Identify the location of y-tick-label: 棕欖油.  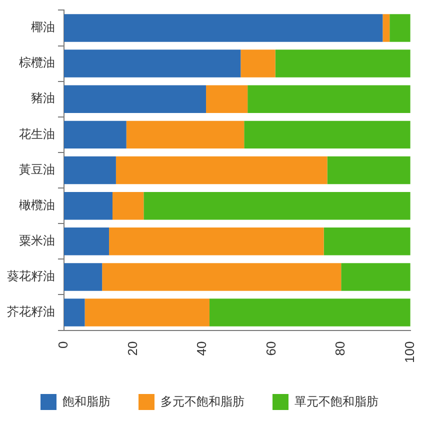
(37, 63).